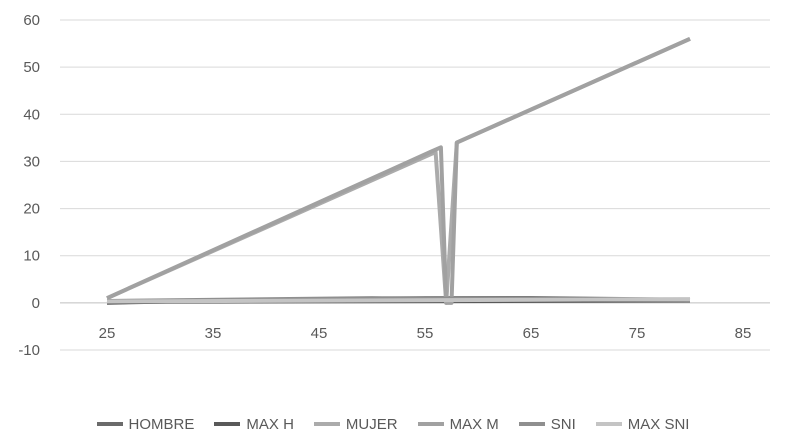  What do you see at coordinates (31, 161) in the screenshot?
I see `y-tick-label: 30` at bounding box center [31, 161].